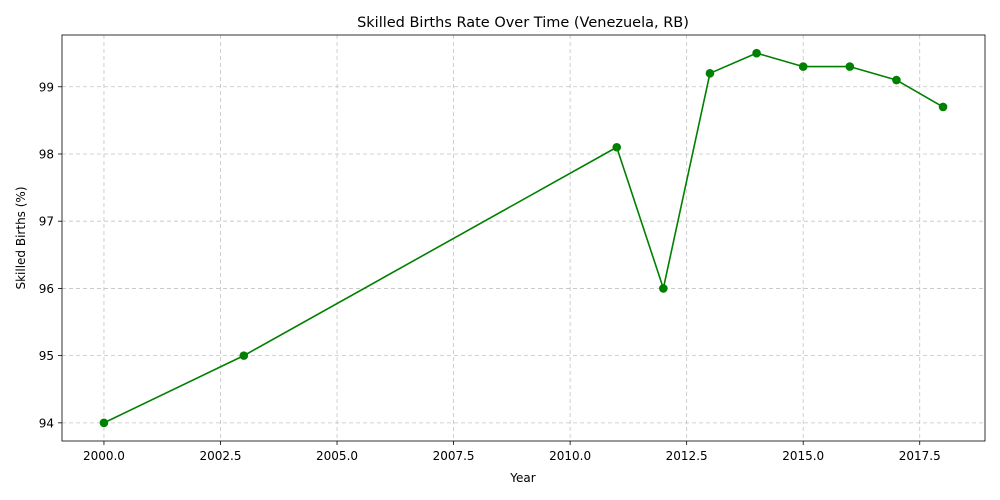 This screenshot has height=500, width=1000. Describe the element at coordinates (46, 423) in the screenshot. I see `y-tick-label: 94` at that location.